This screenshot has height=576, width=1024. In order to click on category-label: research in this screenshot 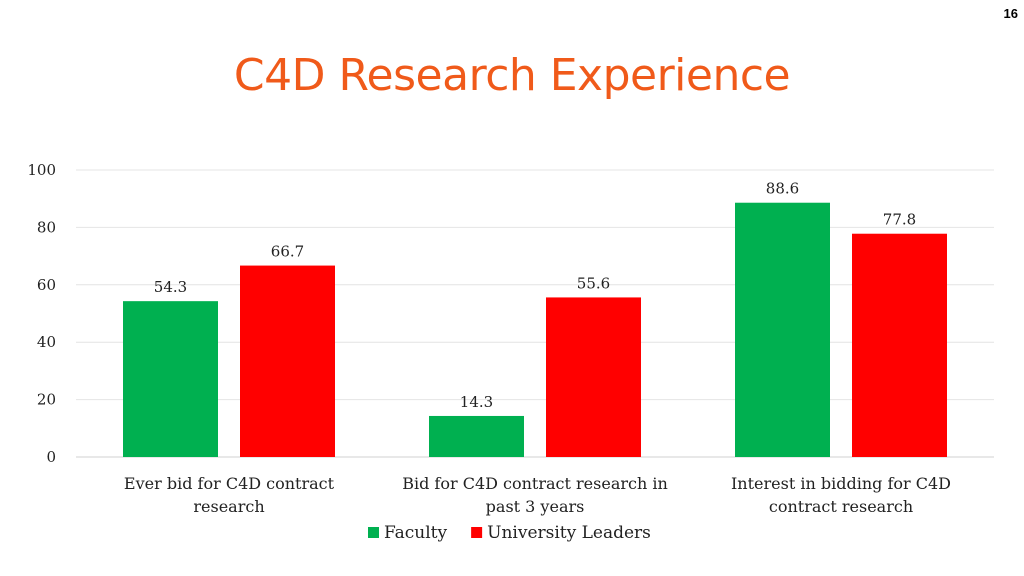, I will do `click(228, 506)`.